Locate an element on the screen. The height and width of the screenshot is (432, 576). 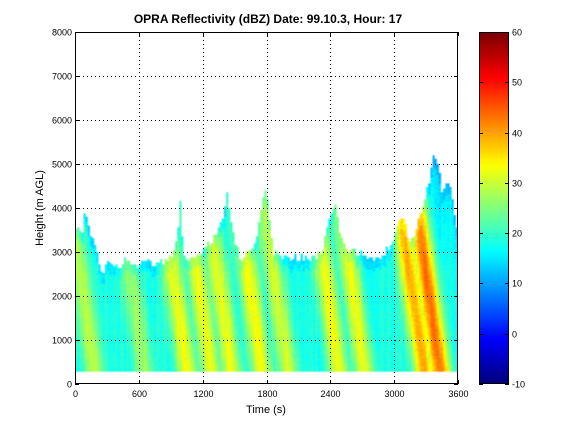
x-tick-label: 1200 is located at coordinates (203, 394).